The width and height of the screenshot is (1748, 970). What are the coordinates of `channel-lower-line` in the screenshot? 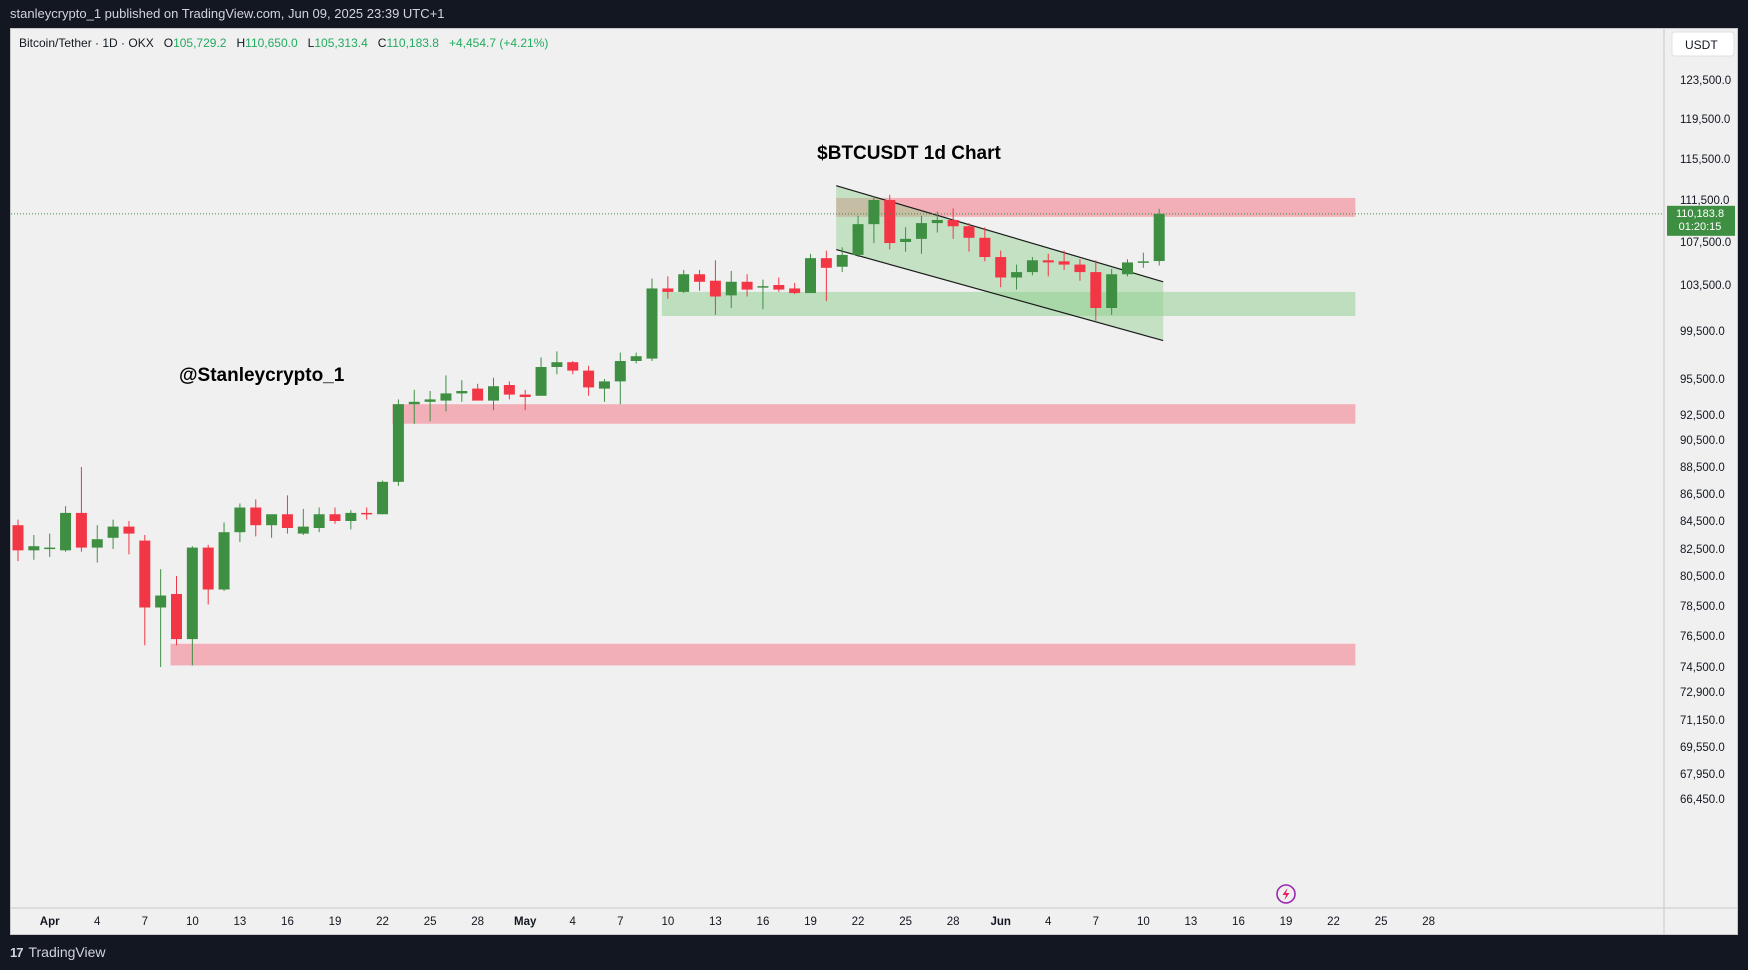 It's located at (1000, 295).